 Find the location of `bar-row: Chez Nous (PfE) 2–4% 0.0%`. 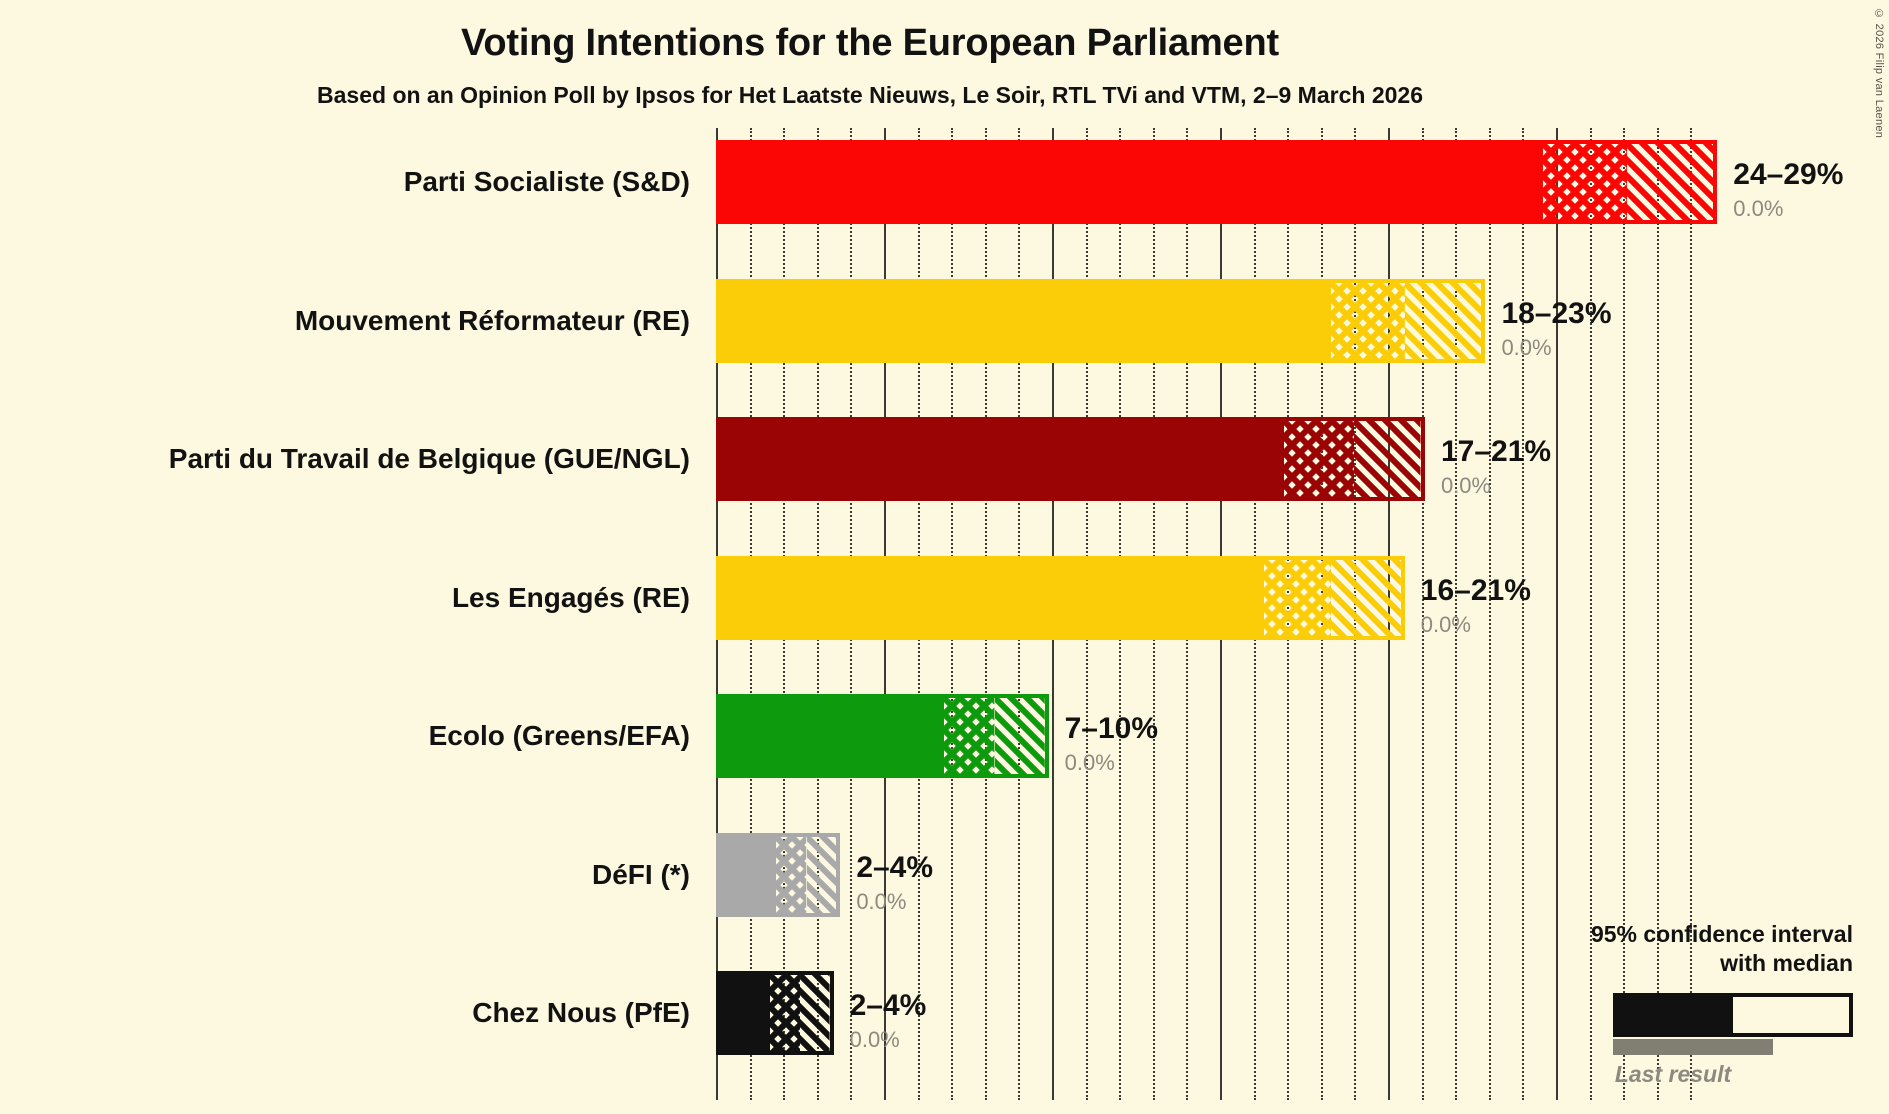

bar-row: Chez Nous (PfE) 2–4% 0.0% is located at coordinates (699, 1013).